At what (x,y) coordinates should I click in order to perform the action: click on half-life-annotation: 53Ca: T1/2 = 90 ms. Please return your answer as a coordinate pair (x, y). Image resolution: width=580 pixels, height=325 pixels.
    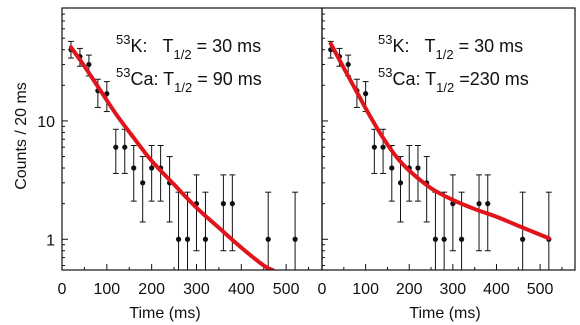
    Looking at the image, I should click on (189, 80).